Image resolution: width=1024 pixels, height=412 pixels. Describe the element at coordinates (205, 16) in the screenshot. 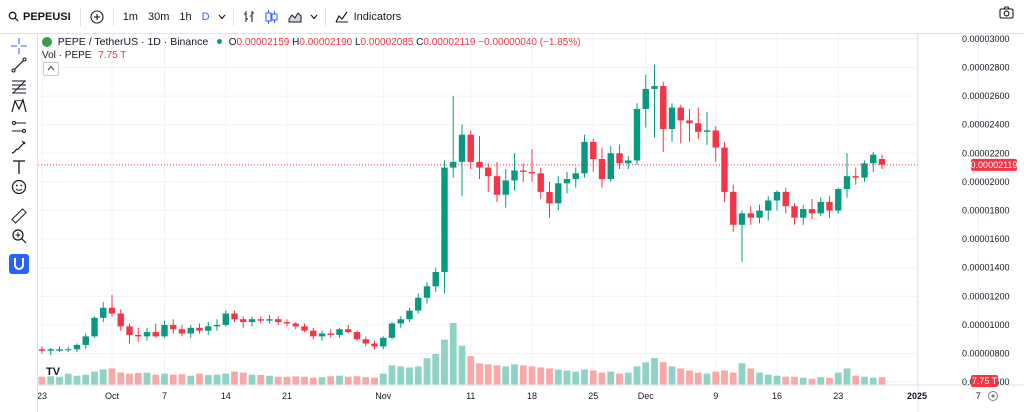

I see `interval-1d: D` at that location.